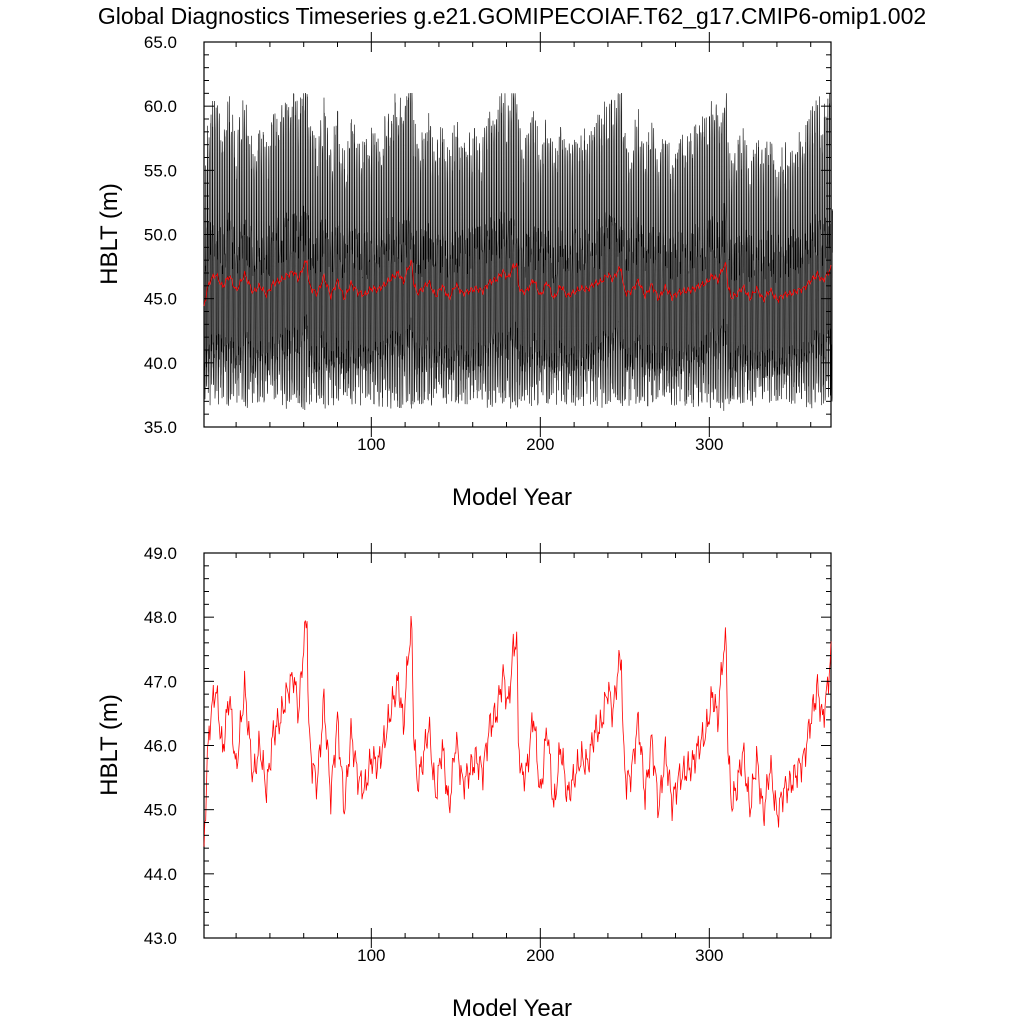 The height and width of the screenshot is (1024, 1024). I want to click on y-tick-label: 40.0, so click(160, 363).